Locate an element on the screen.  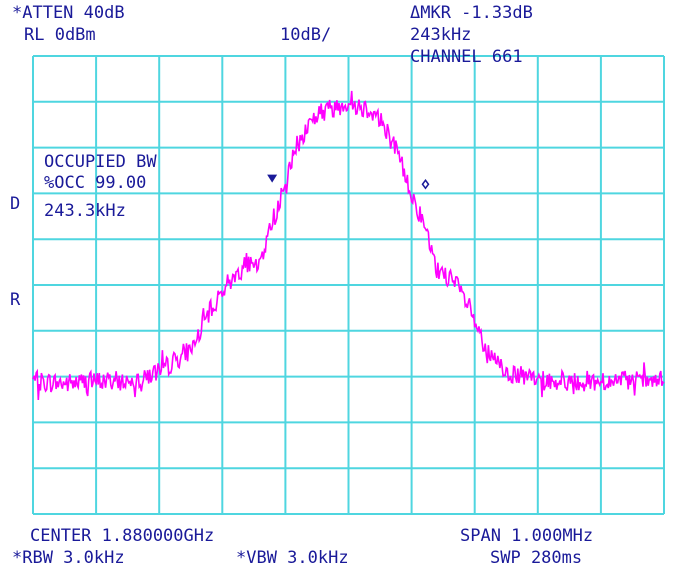
reference-level-label: RL 0dBm is located at coordinates (60, 35).